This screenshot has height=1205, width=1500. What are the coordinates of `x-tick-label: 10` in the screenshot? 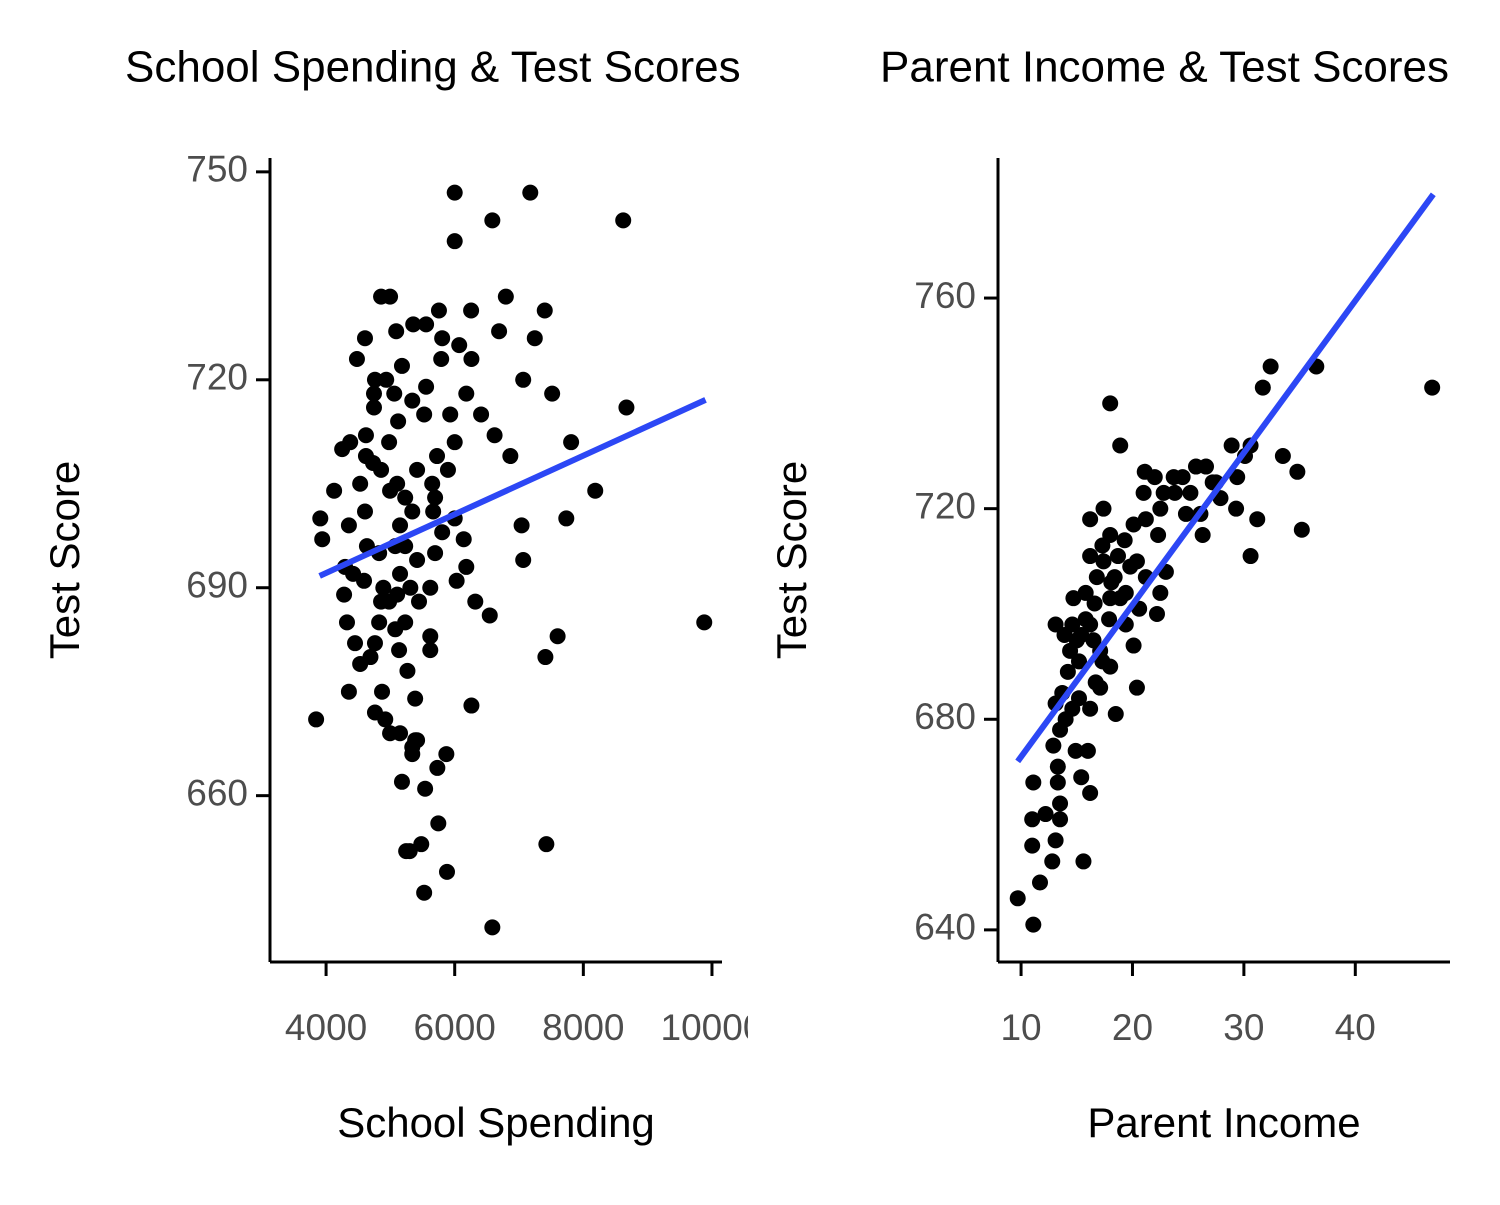 It's located at (1020, 1027).